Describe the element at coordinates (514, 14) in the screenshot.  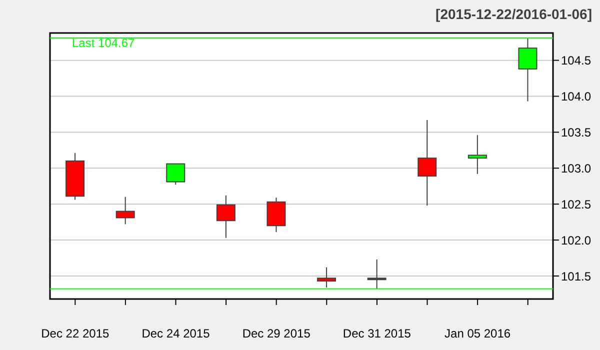
I see `chart-subtitle: [2015-12-22/2016-01-06]` at that location.